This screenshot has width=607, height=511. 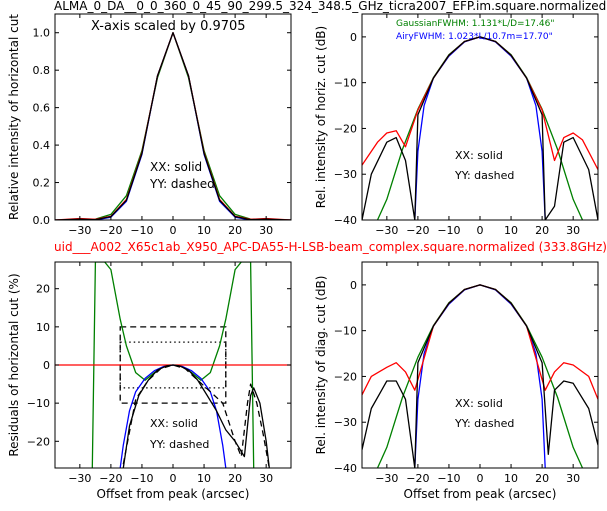 I want to click on y-tick-label: 10, so click(x=43, y=327).